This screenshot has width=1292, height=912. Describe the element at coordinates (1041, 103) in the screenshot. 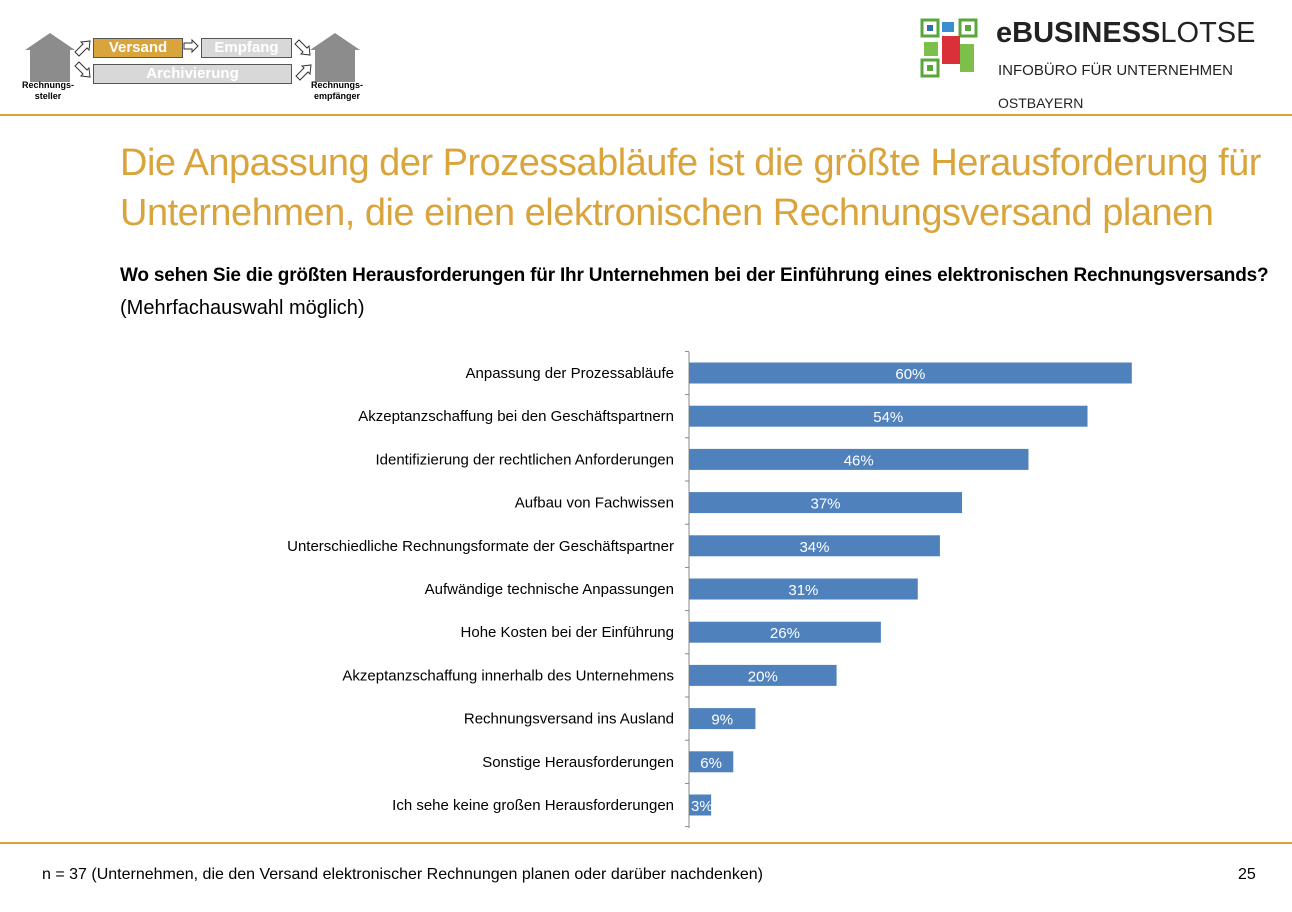

I see `logo-line2: OSTBAYERN` at that location.